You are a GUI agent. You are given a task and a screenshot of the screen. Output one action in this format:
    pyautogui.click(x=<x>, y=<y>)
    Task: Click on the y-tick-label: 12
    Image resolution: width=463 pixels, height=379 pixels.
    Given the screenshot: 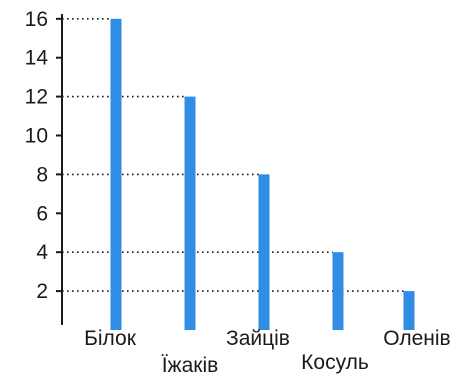 What is the action you would take?
    pyautogui.click(x=36, y=97)
    